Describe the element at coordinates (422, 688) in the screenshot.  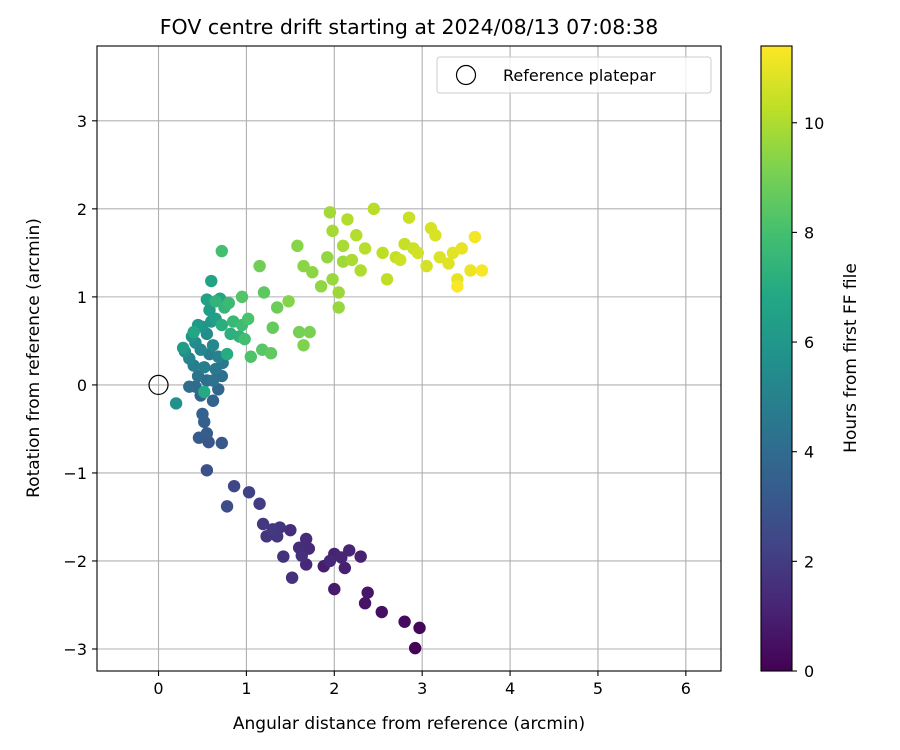
I see `x-tick-label: 3` at that location.